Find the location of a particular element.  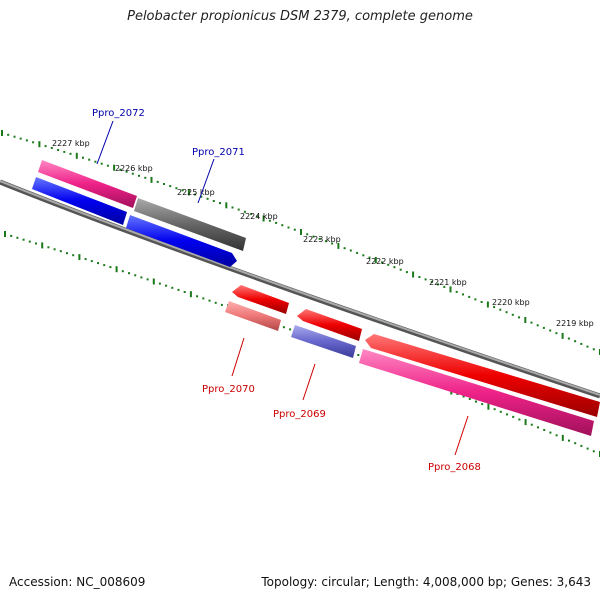

gene-label-ppro-2069: Ppro_2069 is located at coordinates (299, 414).